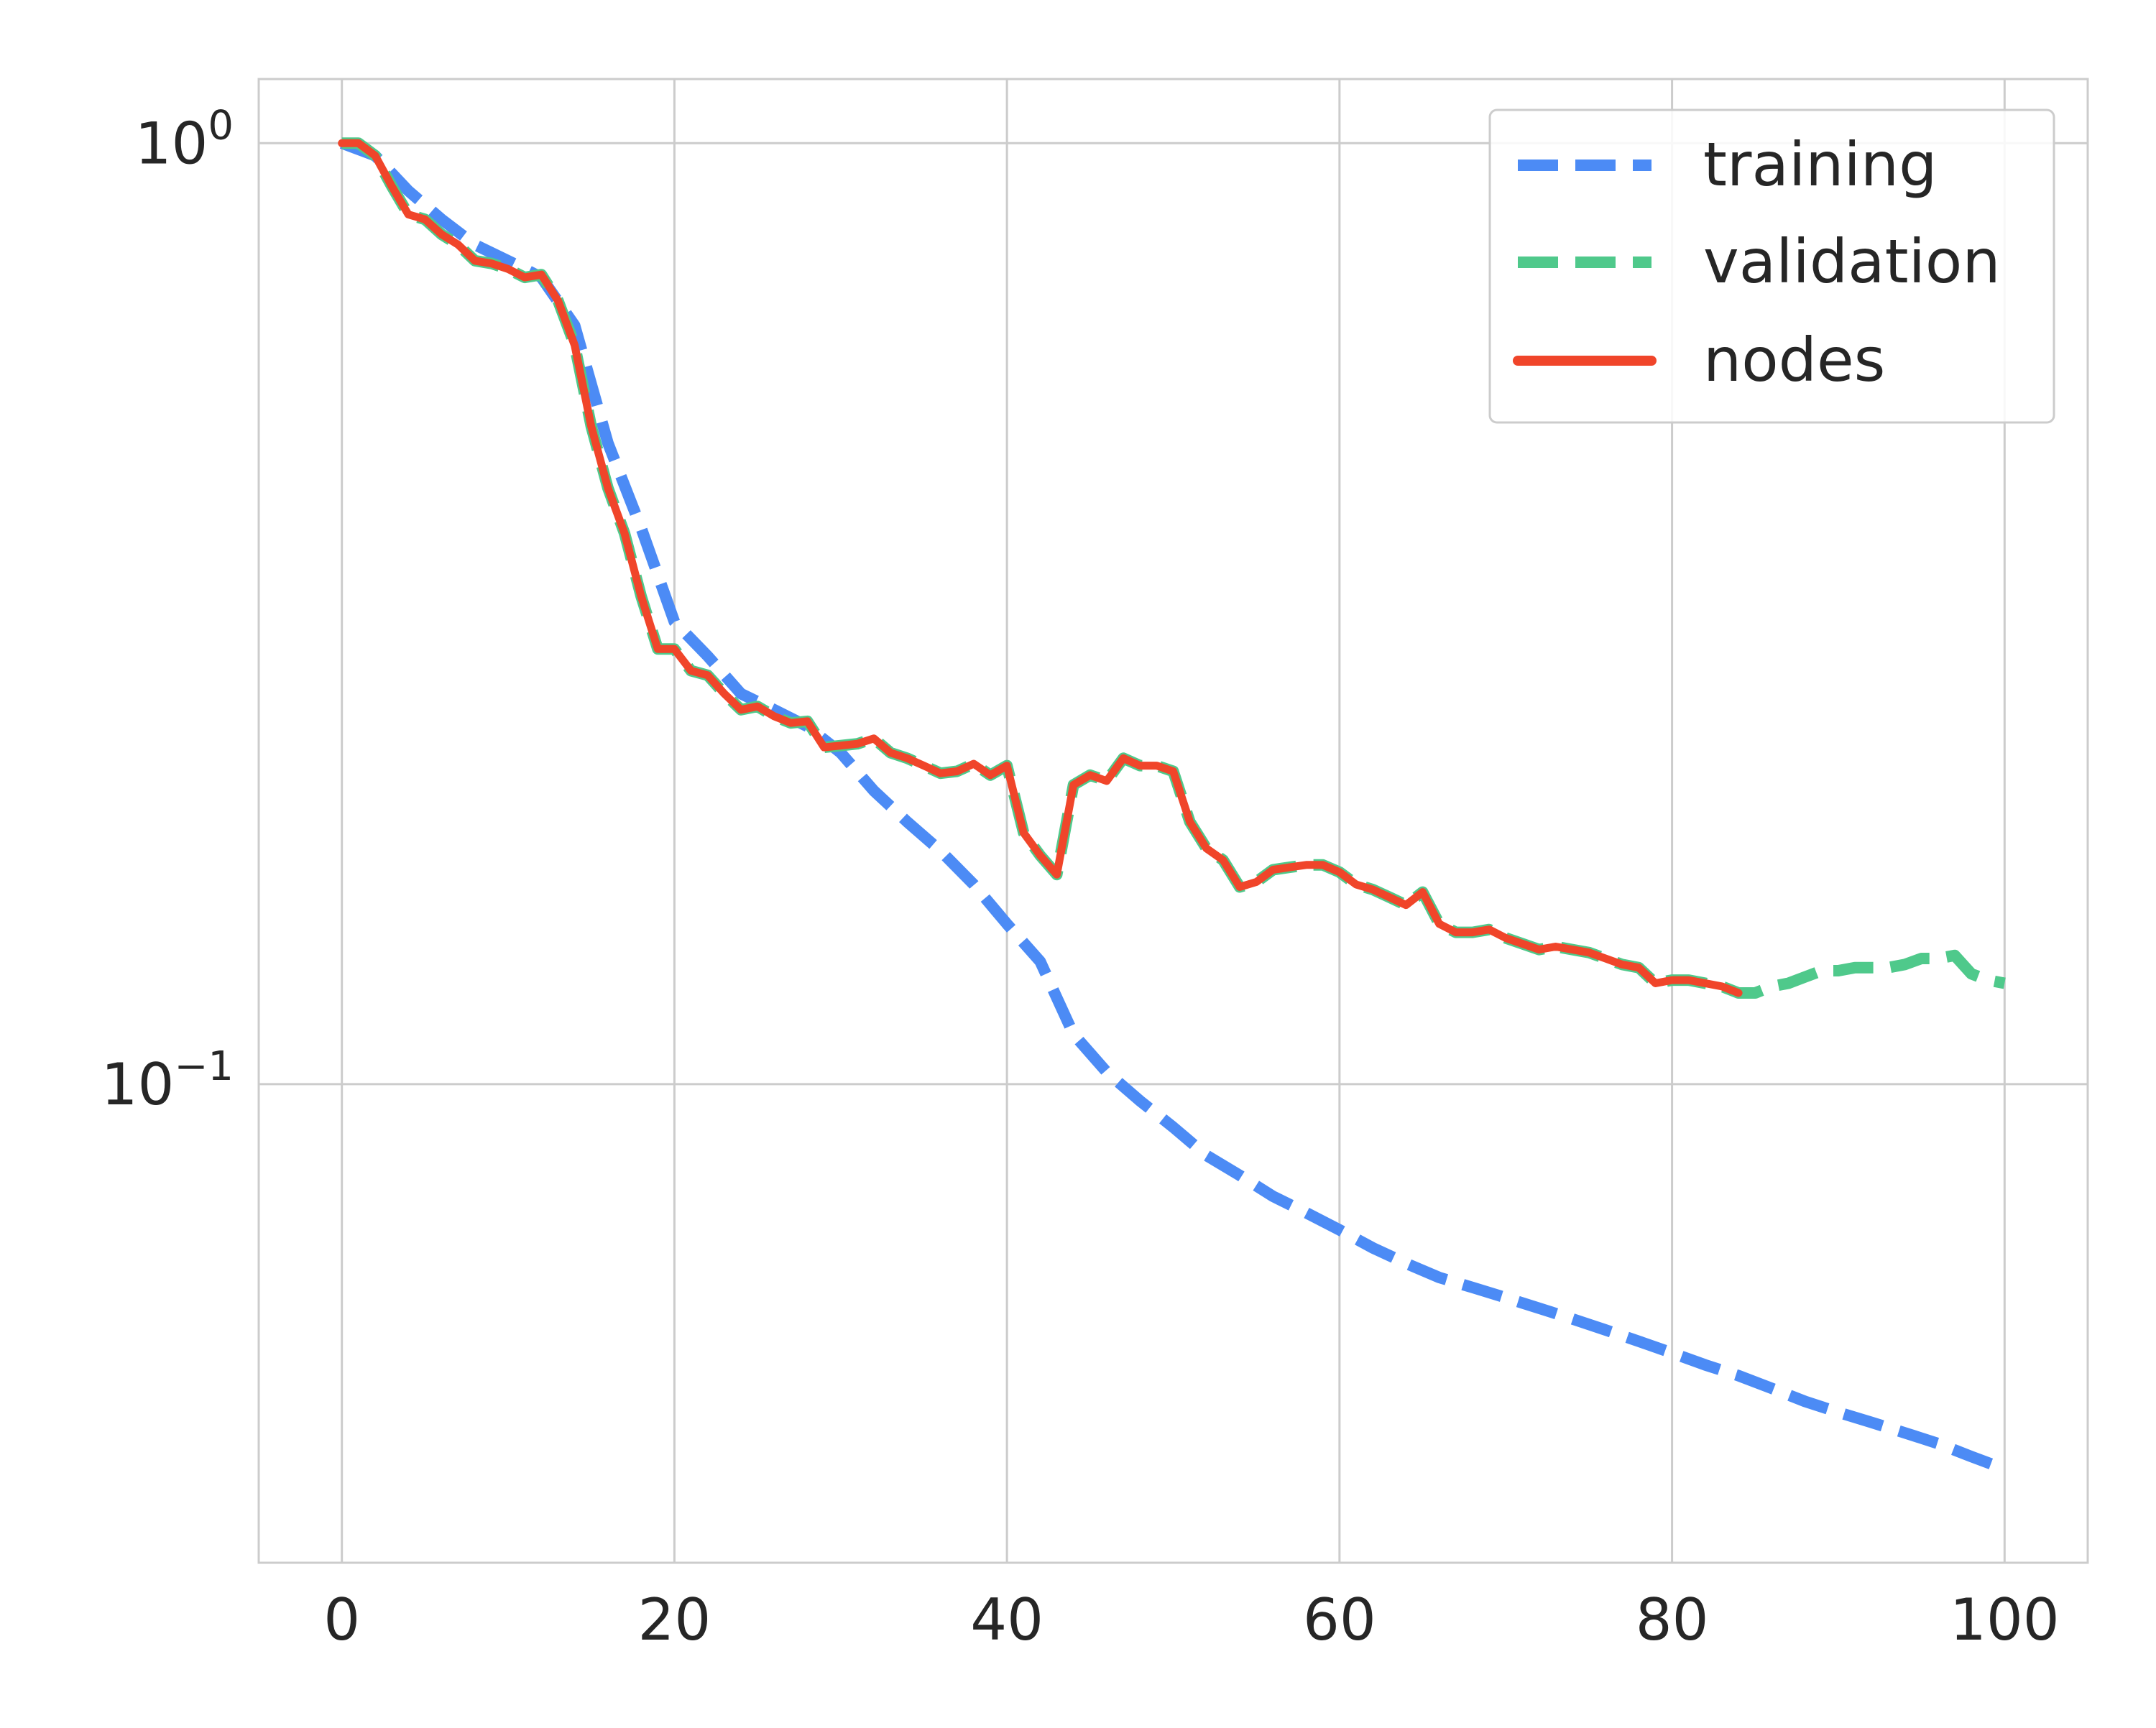  Describe the element at coordinates (674, 1620) in the screenshot. I see `x-tick-label: 20` at that location.